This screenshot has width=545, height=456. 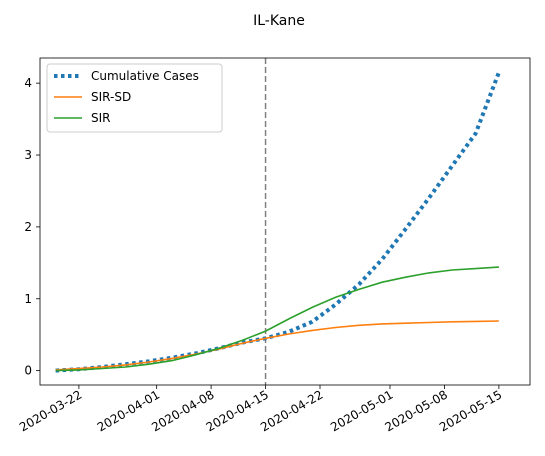 I want to click on legend-label: Cumulative Cases, so click(x=145, y=76).